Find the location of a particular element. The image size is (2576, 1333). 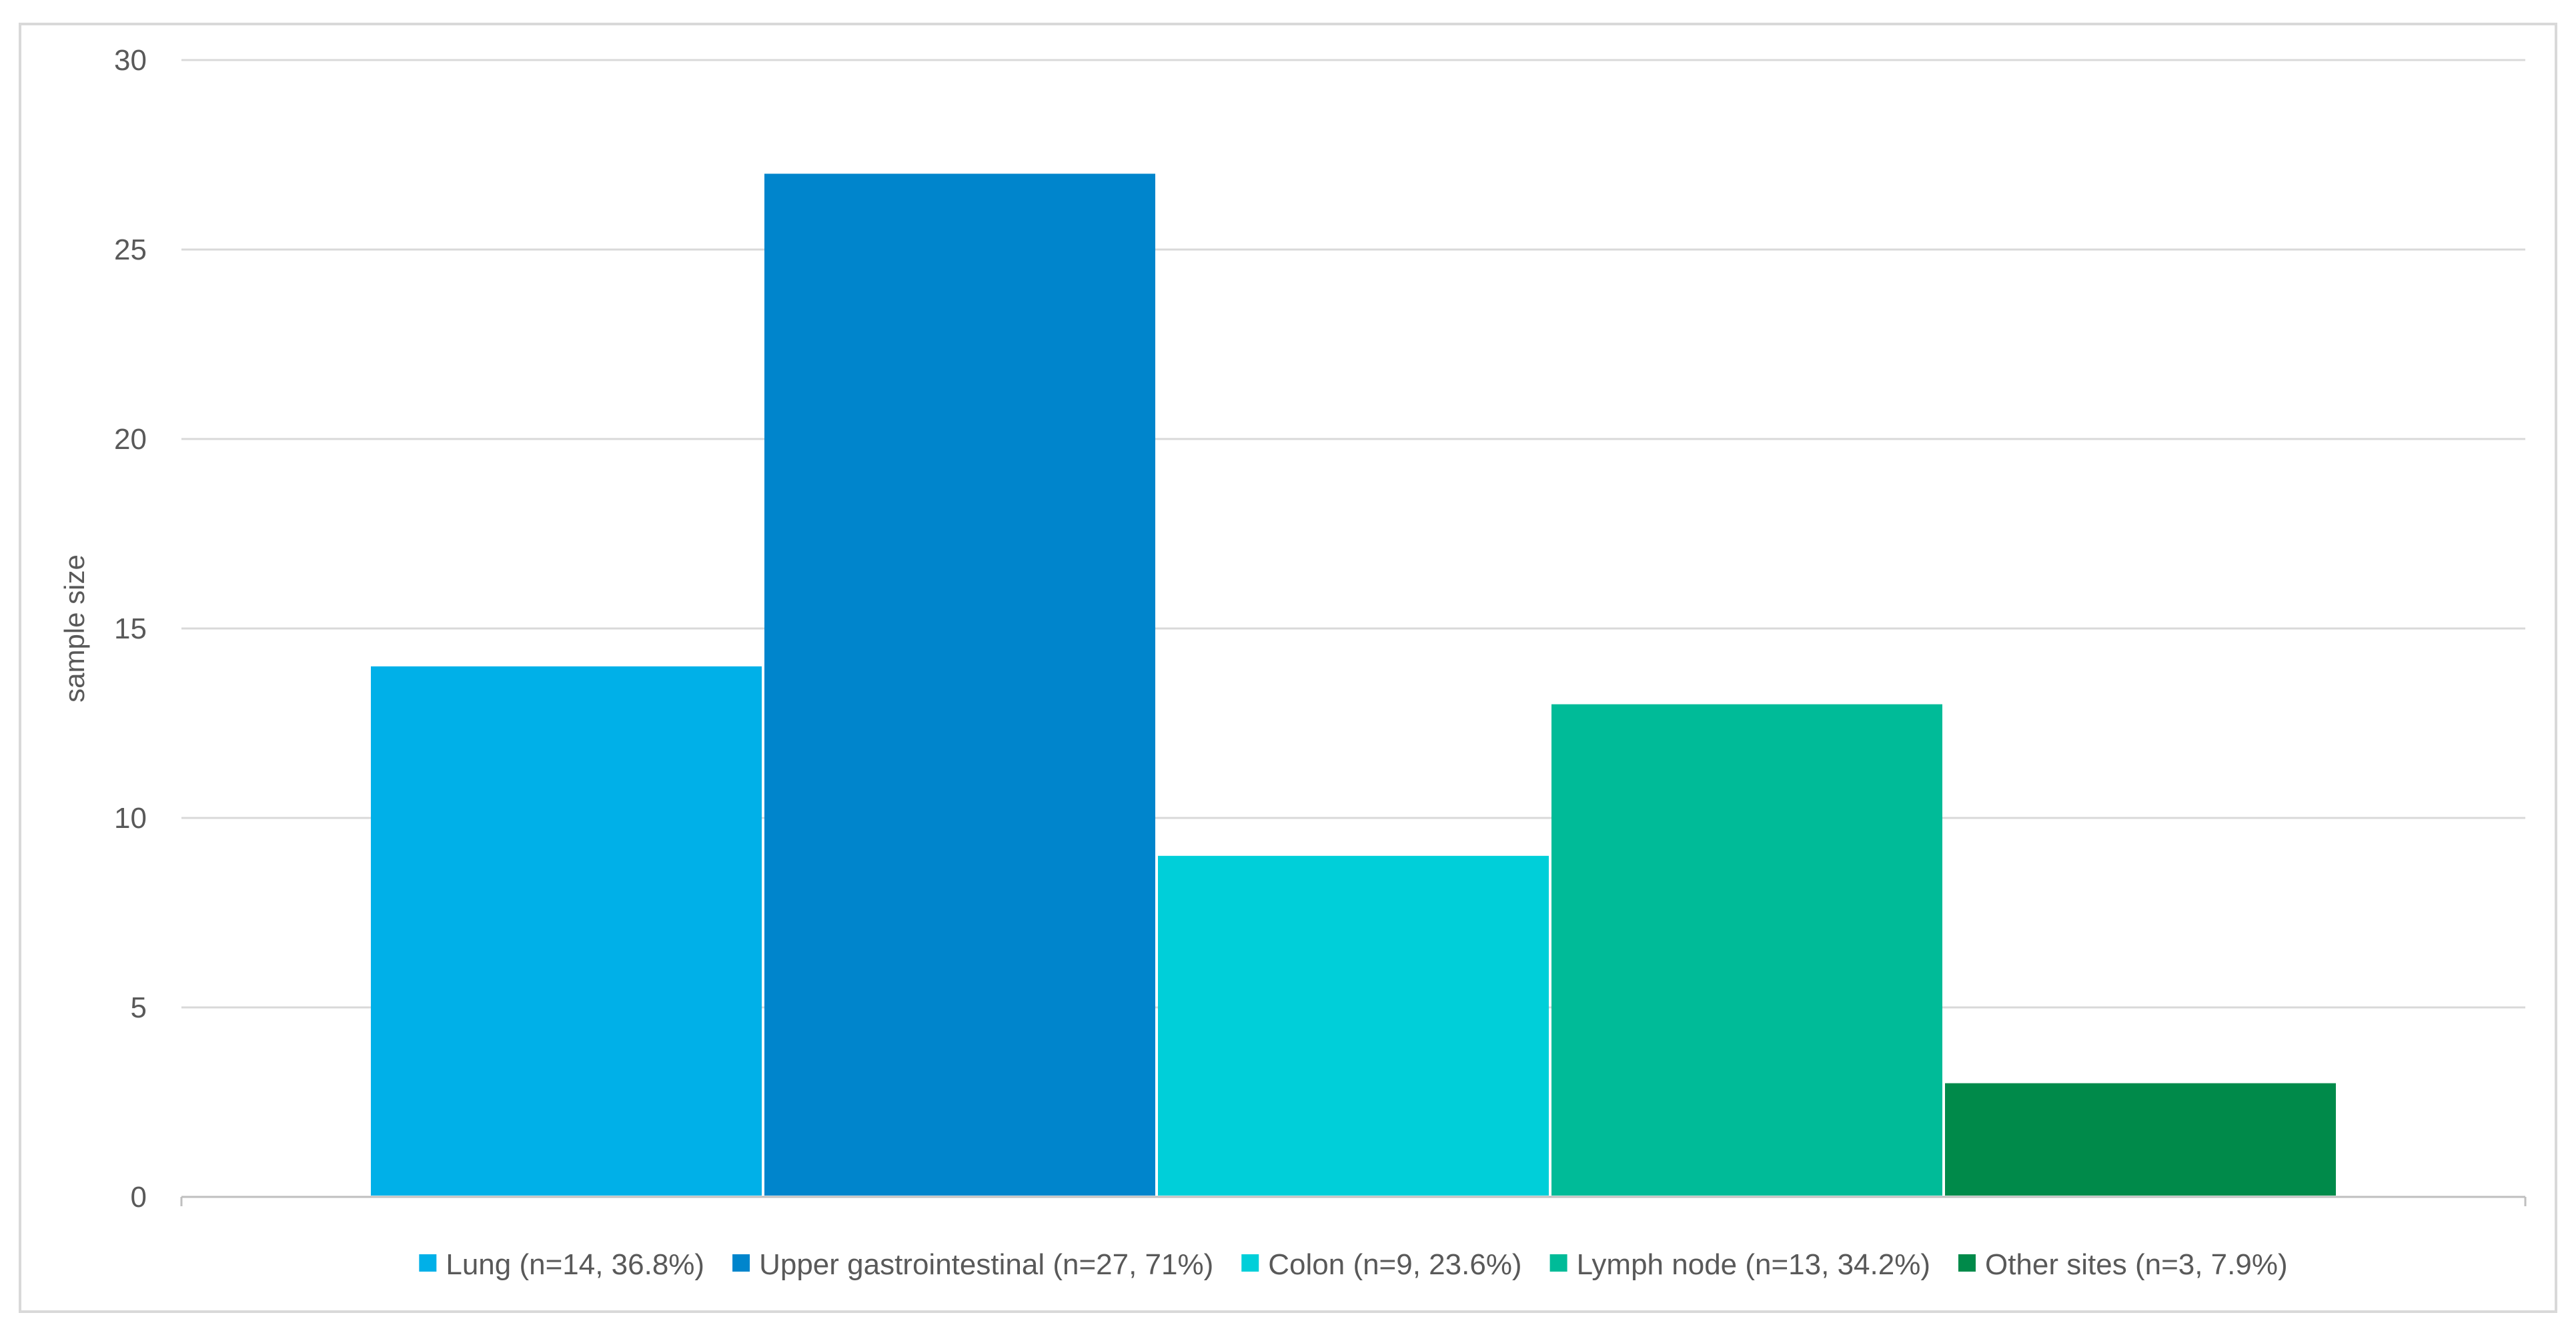

y-tick-label: 5 is located at coordinates (139, 1007).